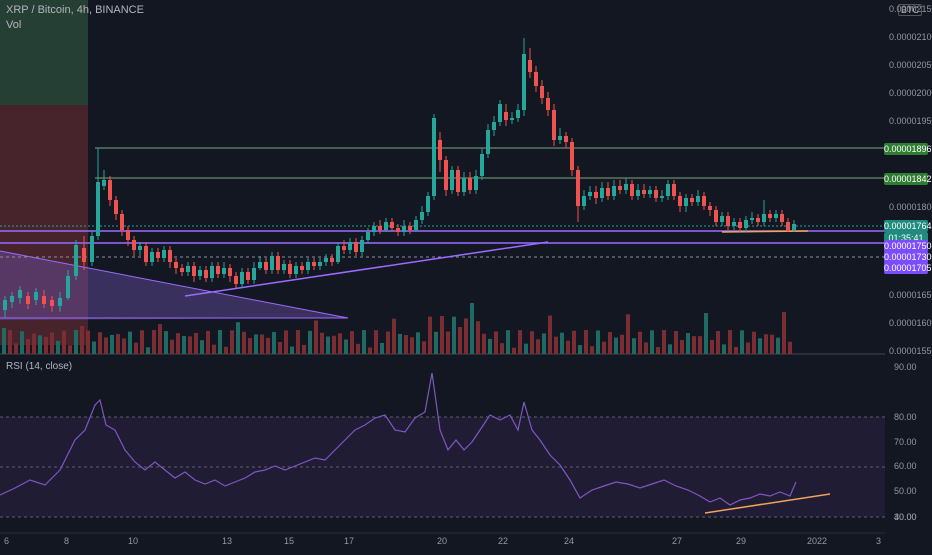  What do you see at coordinates (503, 541) in the screenshot?
I see `time-tick-label: 22` at bounding box center [503, 541].